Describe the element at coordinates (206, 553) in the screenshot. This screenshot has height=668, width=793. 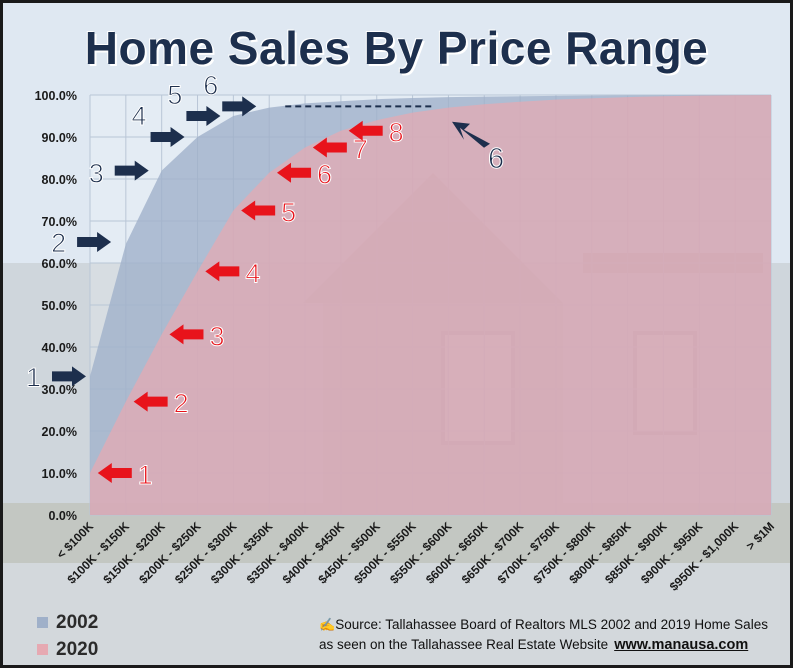
I see `x-tick-label: $250K - $300K` at that location.